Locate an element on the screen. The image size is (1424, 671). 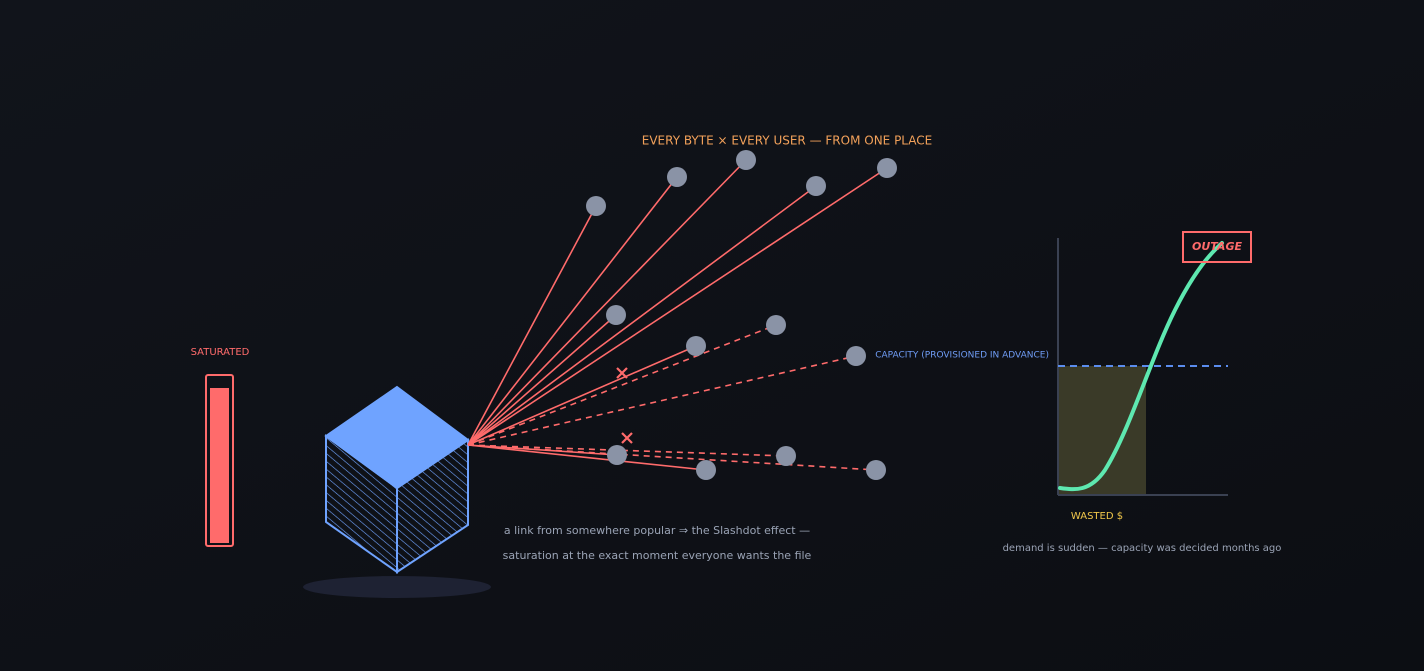
outage-label: OUTAGE is located at coordinates (1217, 246).